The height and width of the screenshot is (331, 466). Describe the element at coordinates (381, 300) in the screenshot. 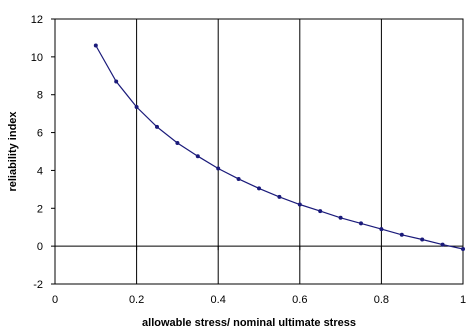

I see `x-tick-label-4: 0.8` at that location.